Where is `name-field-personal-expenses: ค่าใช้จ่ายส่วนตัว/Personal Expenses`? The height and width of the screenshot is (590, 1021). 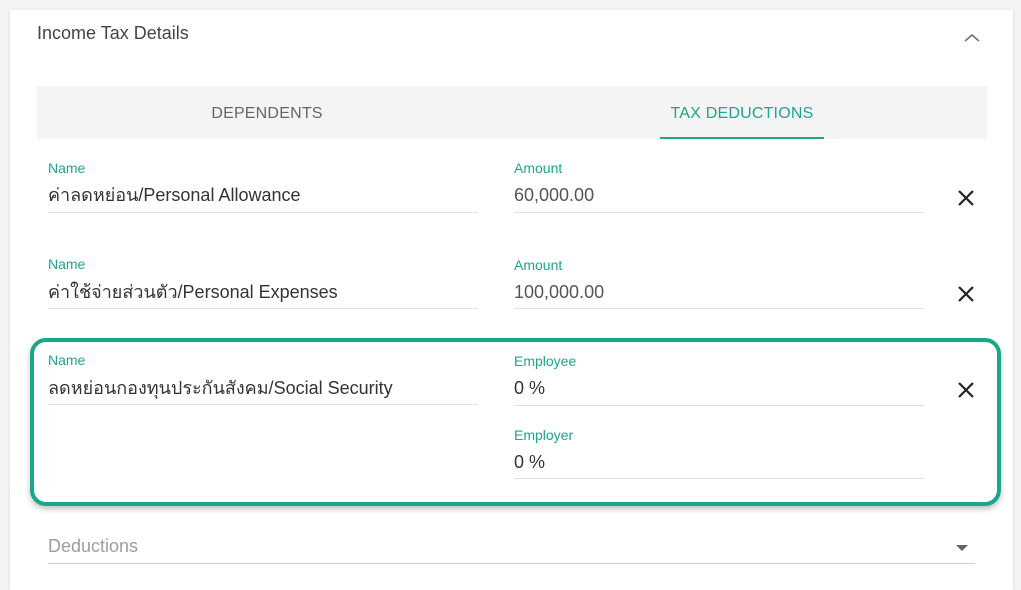 name-field-personal-expenses: ค่าใช้จ่ายส่วนตัว/Personal Expenses is located at coordinates (193, 292).